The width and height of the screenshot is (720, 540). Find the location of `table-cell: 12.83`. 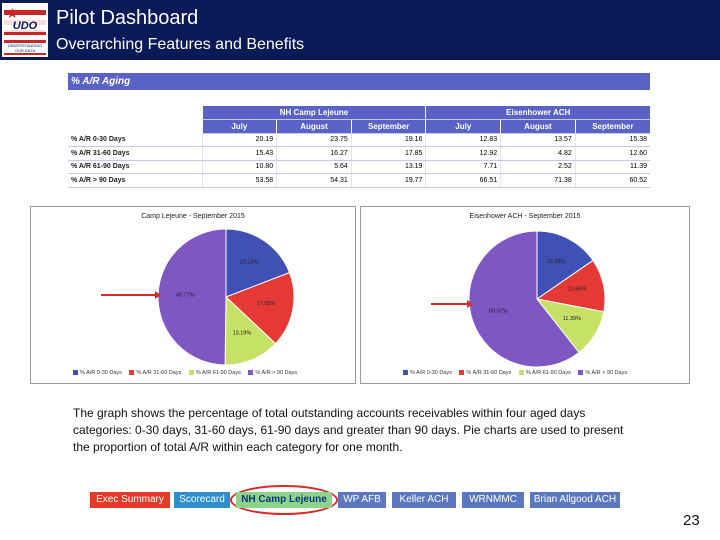

table-cell: 12.83 is located at coordinates (463, 140).